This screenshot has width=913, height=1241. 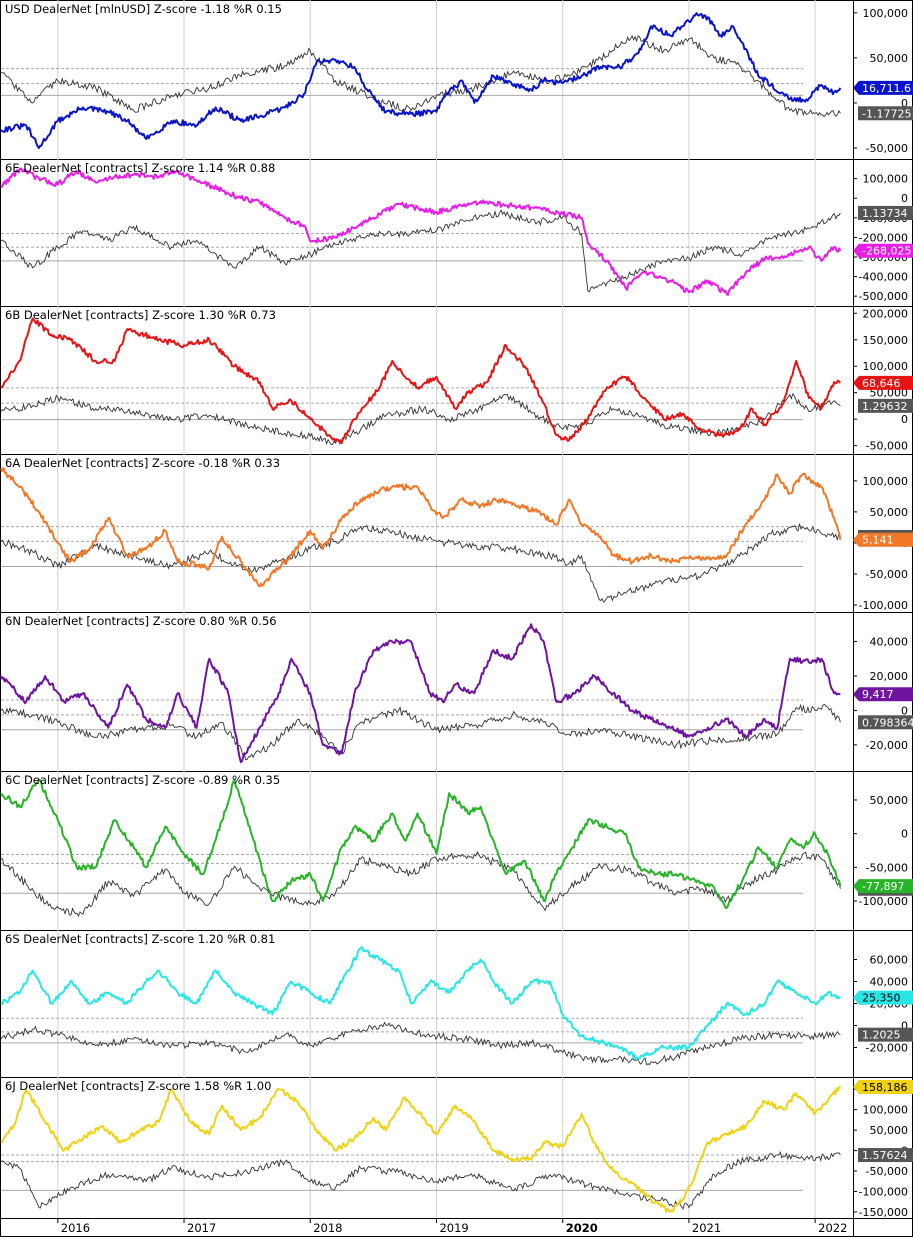 What do you see at coordinates (886, 340) in the screenshot?
I see `y-tick-label: 150,000` at bounding box center [886, 340].